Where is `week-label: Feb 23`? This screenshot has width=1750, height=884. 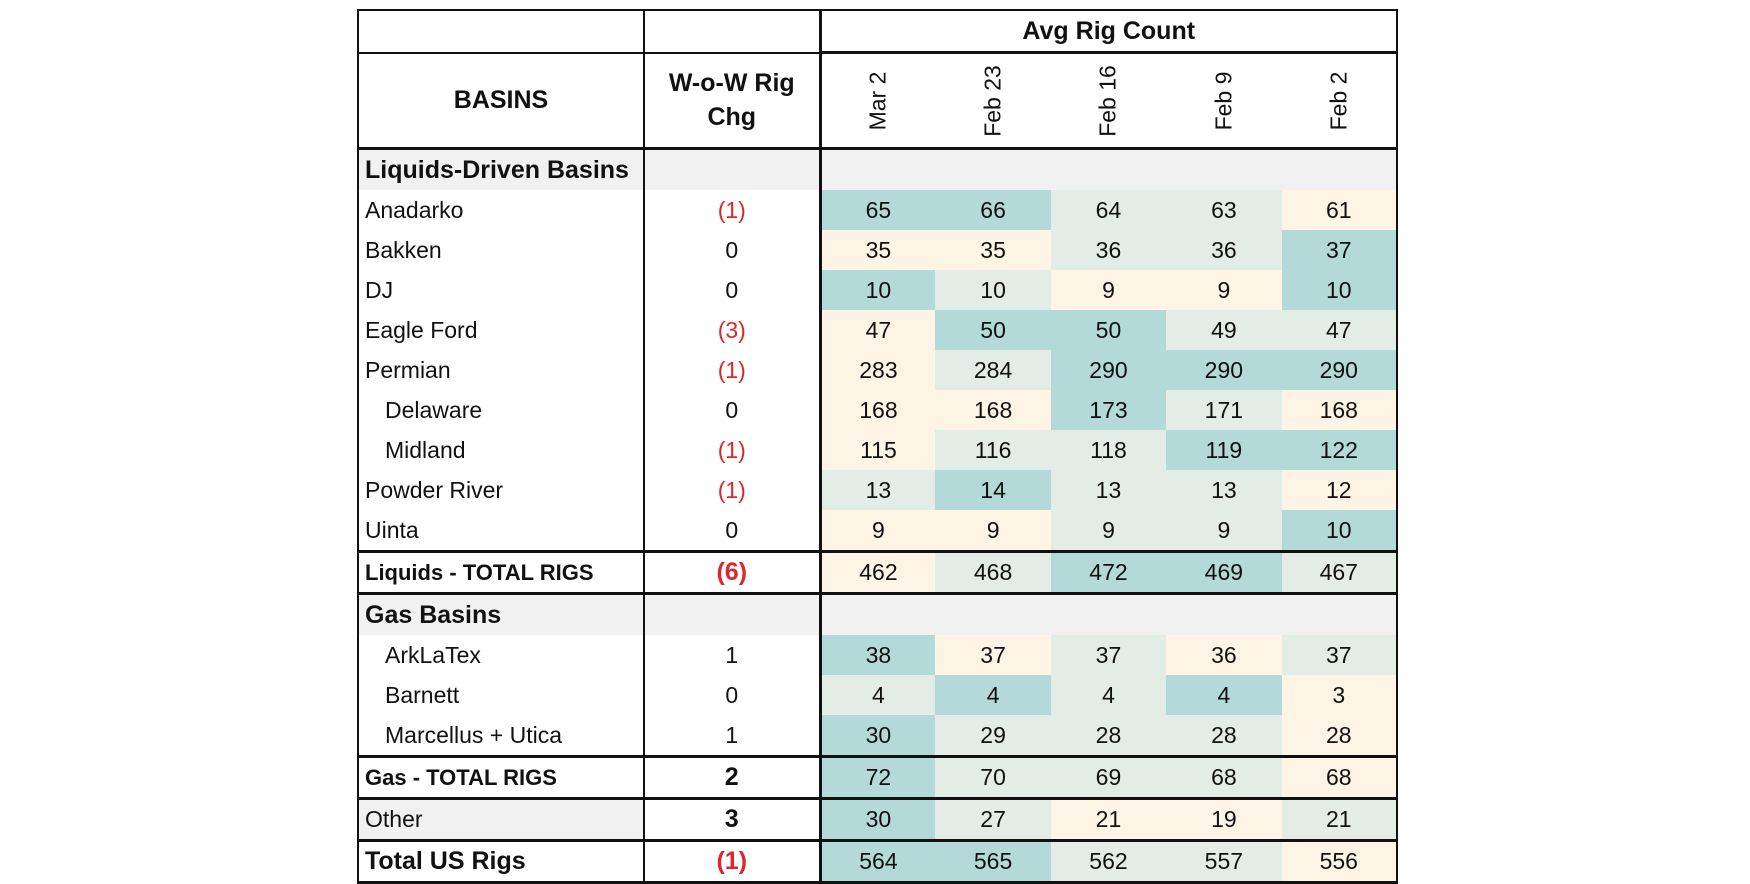
week-label: Feb 23 is located at coordinates (992, 100).